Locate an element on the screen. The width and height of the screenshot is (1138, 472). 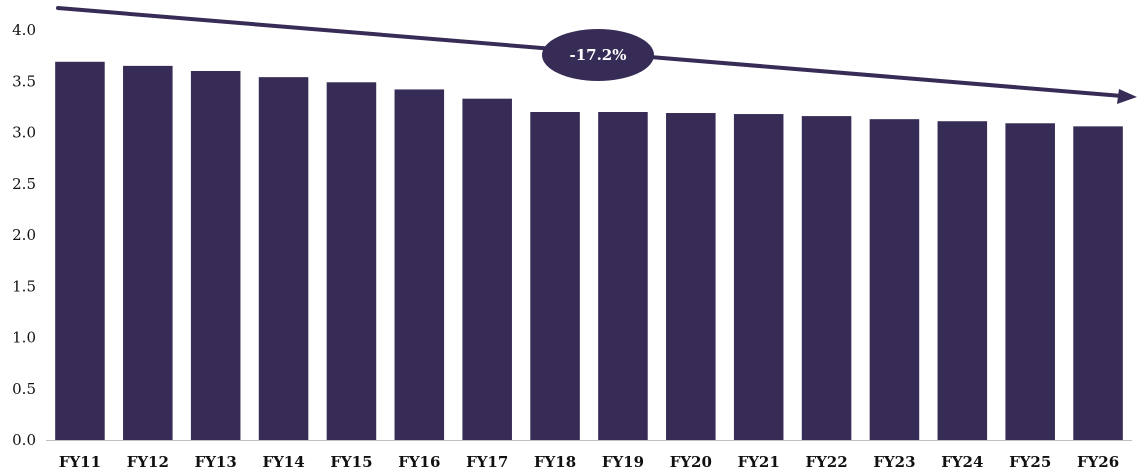
x-tick-label: FY24 is located at coordinates (962, 462).